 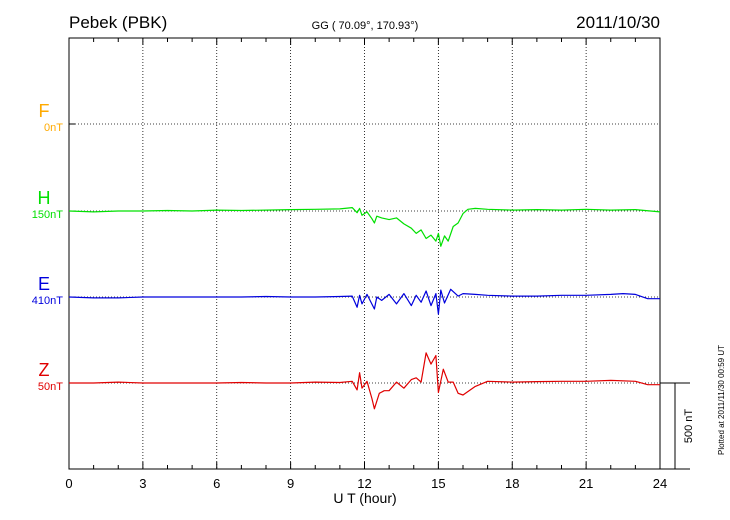 I want to click on x-tick-label-18: 18, so click(x=512, y=483).